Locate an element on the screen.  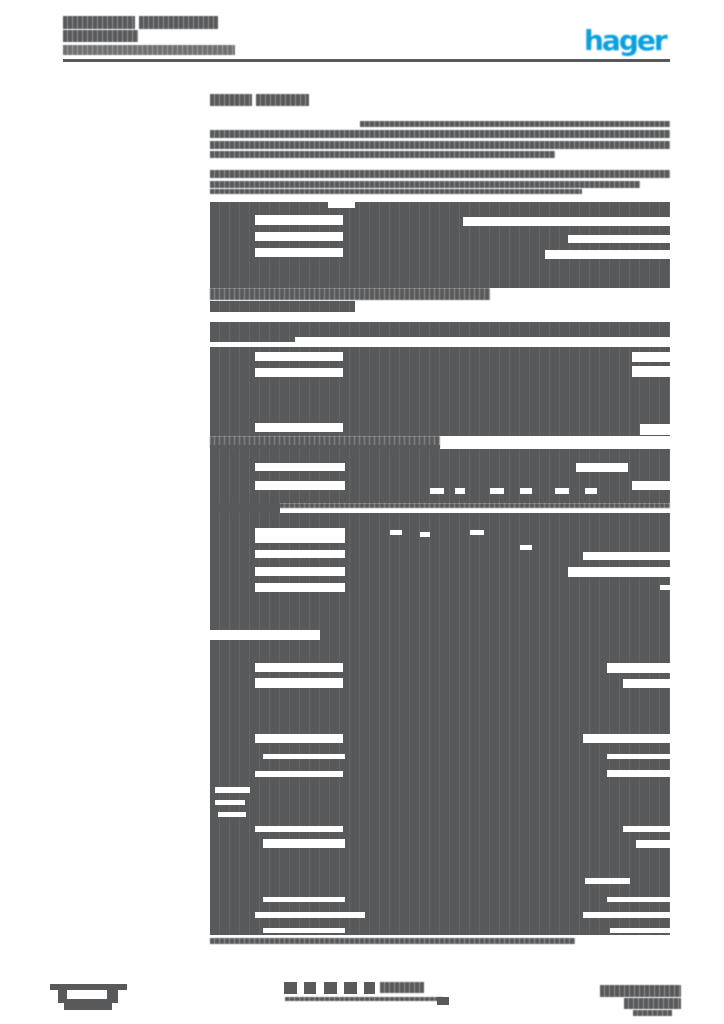
header-title-line-1b is located at coordinates (178, 22).